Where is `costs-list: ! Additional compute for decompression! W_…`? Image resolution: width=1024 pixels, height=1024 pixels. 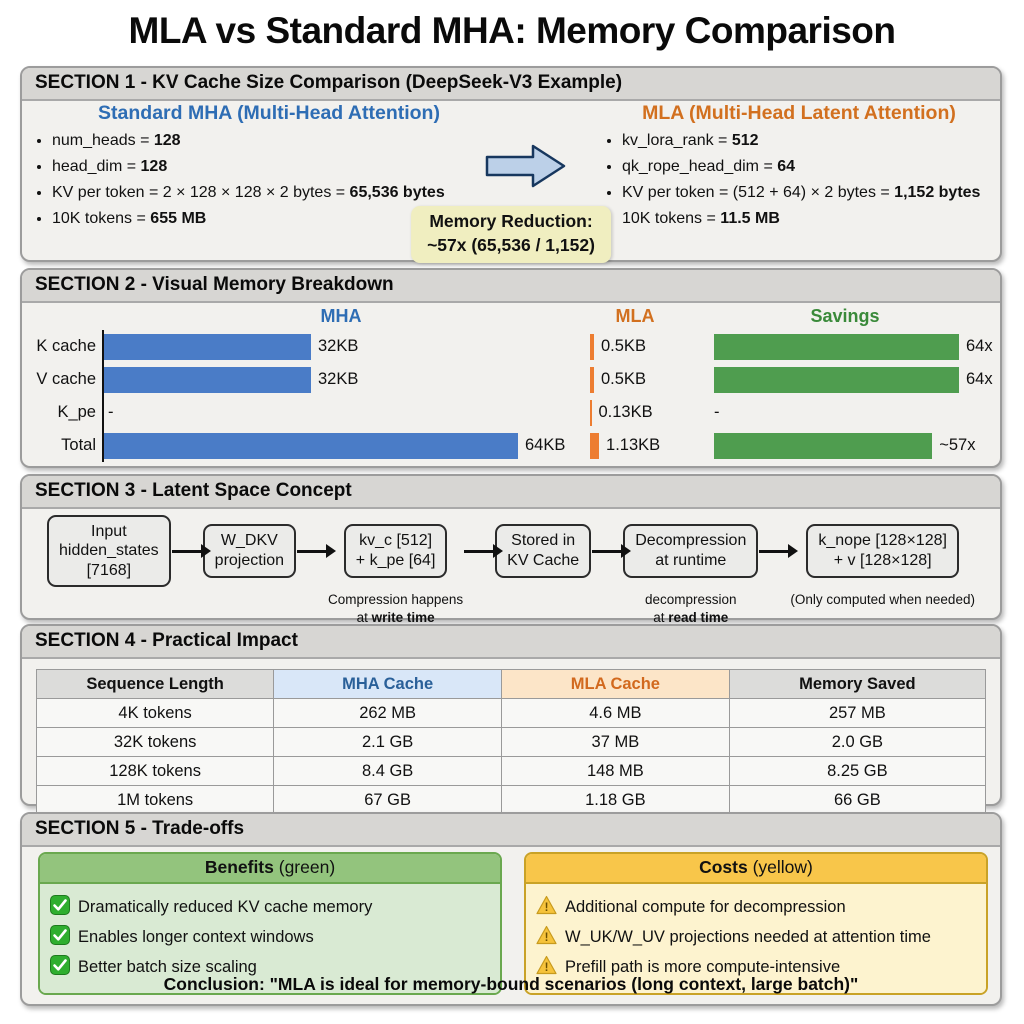 costs-list: ! Additional compute for decompression! W_… is located at coordinates (756, 938).